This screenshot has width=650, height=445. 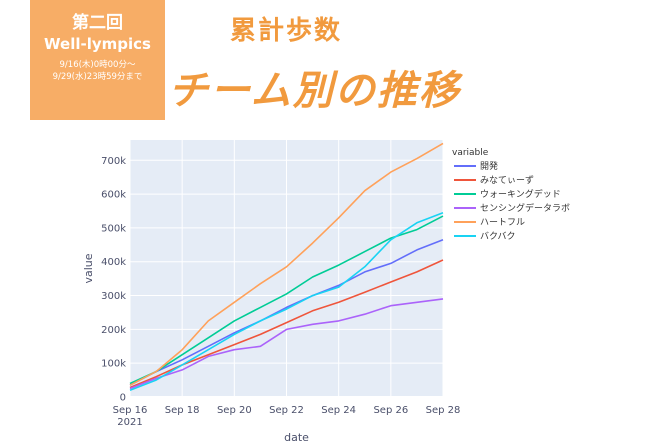 I want to click on headline-primary: 累計歩数, so click(x=286, y=31).